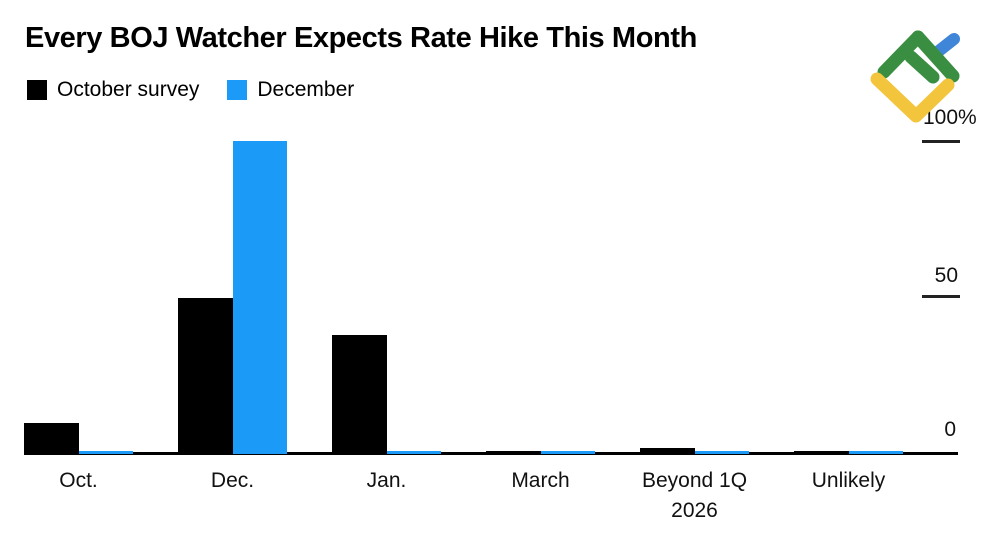  I want to click on legend-swatch-october-survey, so click(37, 90).